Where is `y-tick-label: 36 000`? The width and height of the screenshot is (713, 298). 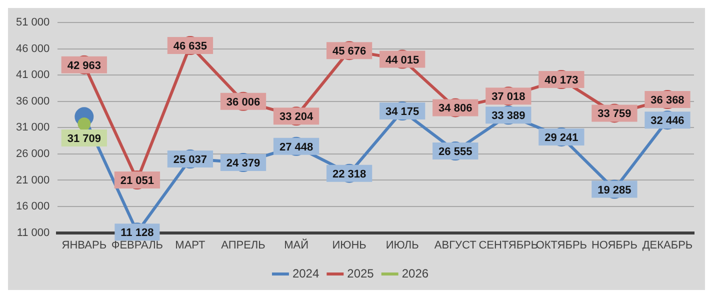
y-tick-label: 36 000 is located at coordinates (33, 101).